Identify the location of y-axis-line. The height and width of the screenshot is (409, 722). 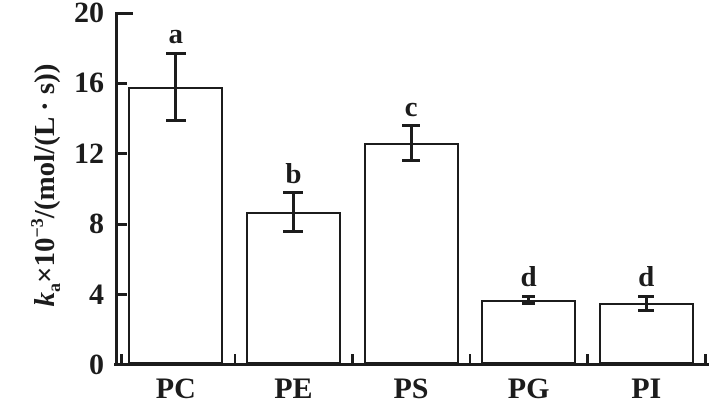
(116, 189).